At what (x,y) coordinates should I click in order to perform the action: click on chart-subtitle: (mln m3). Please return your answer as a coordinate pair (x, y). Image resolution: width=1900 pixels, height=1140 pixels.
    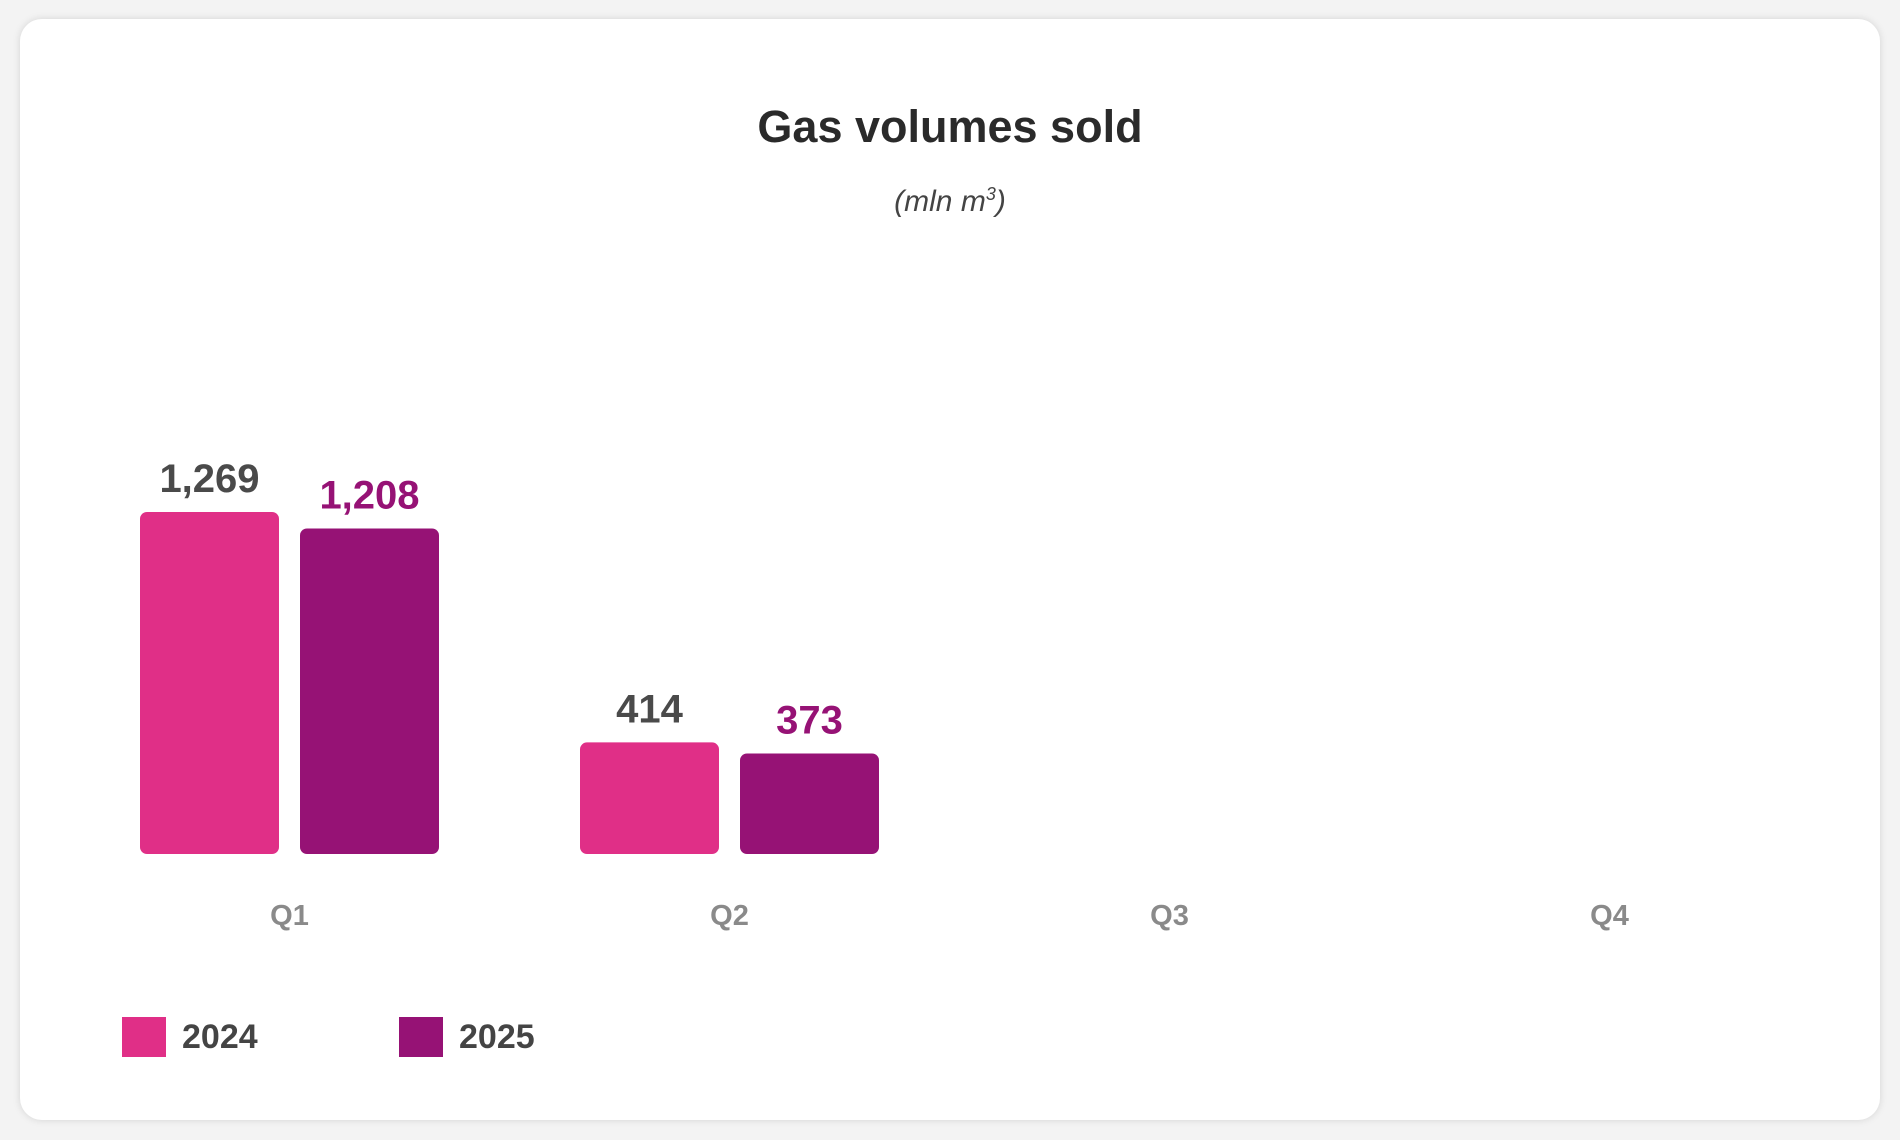
    Looking at the image, I should click on (950, 202).